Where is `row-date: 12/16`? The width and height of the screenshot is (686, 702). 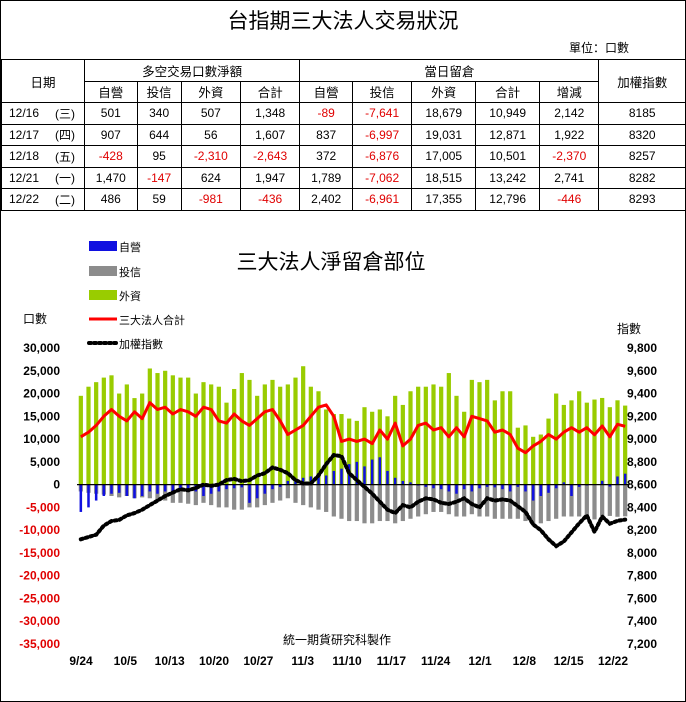
row-date: 12/16 is located at coordinates (23, 113).